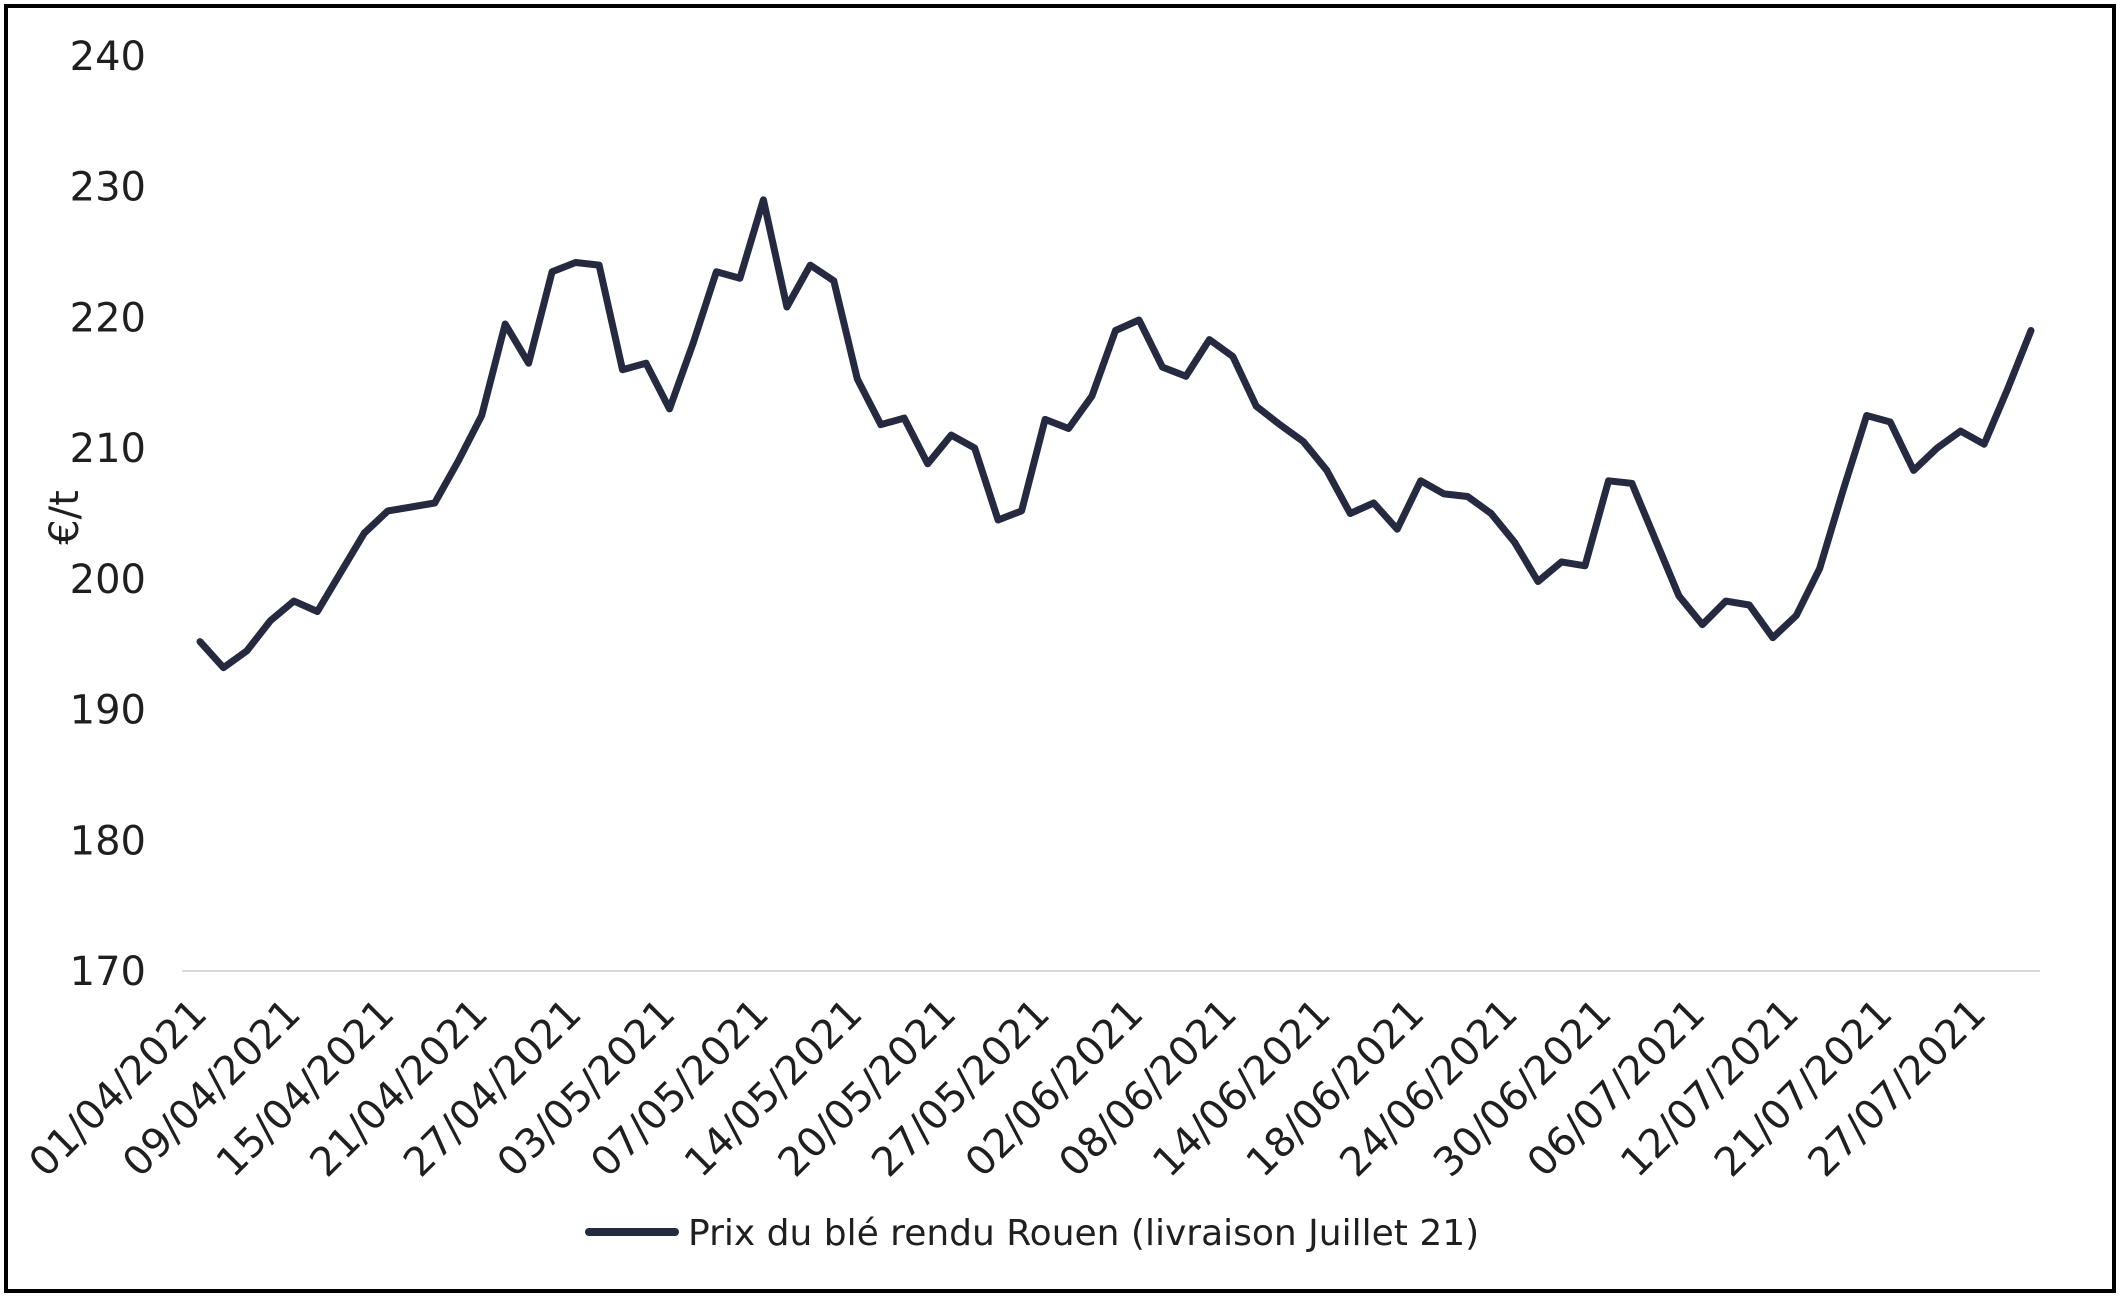 The width and height of the screenshot is (2126, 1301). Describe the element at coordinates (108, 841) in the screenshot. I see `y-tick-label: 180` at that location.